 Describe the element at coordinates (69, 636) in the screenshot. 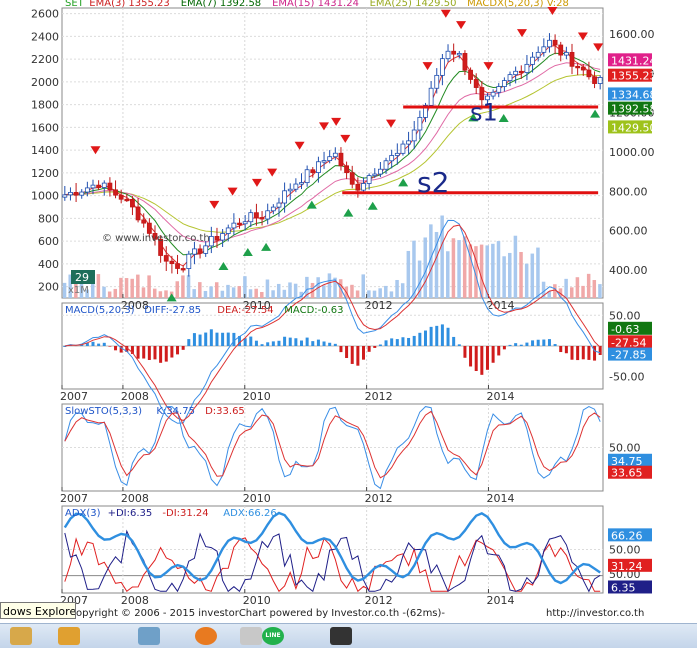

I see `media-icon` at that location.